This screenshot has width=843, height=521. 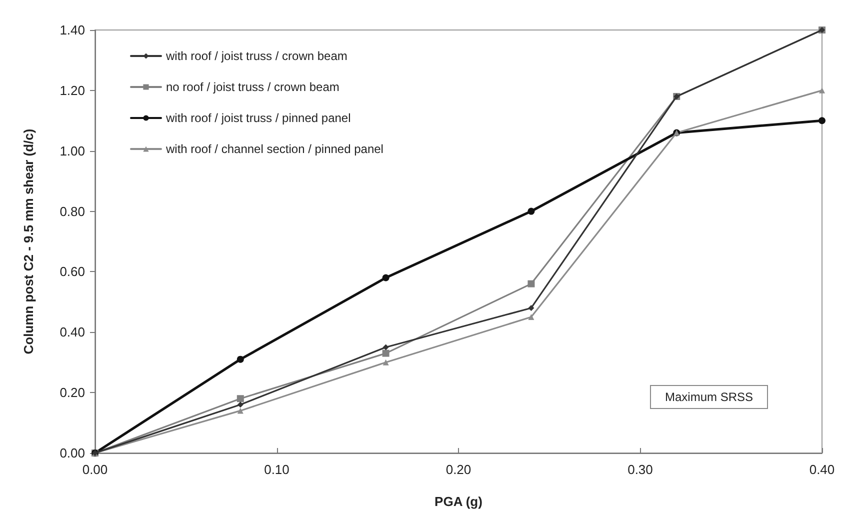 What do you see at coordinates (640, 469) in the screenshot?
I see `x-tick-label: 0.30` at bounding box center [640, 469].